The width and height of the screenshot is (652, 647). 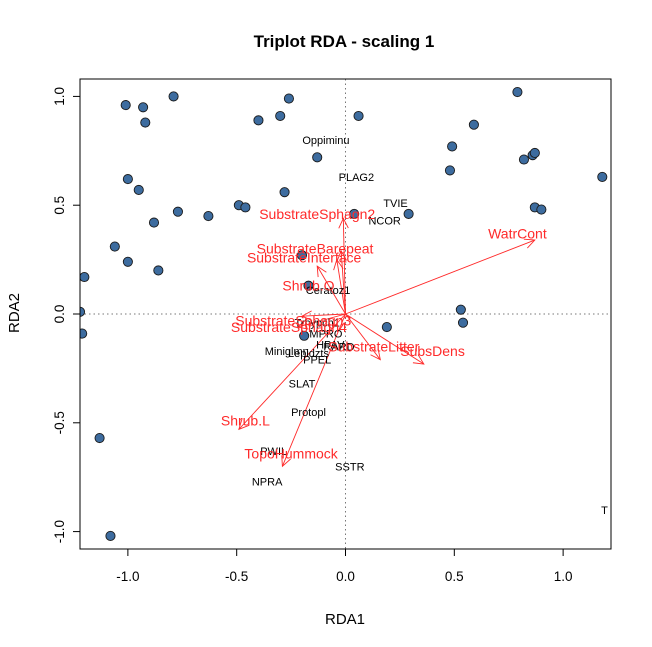 I want to click on species-label: HPAV, so click(x=330, y=345).